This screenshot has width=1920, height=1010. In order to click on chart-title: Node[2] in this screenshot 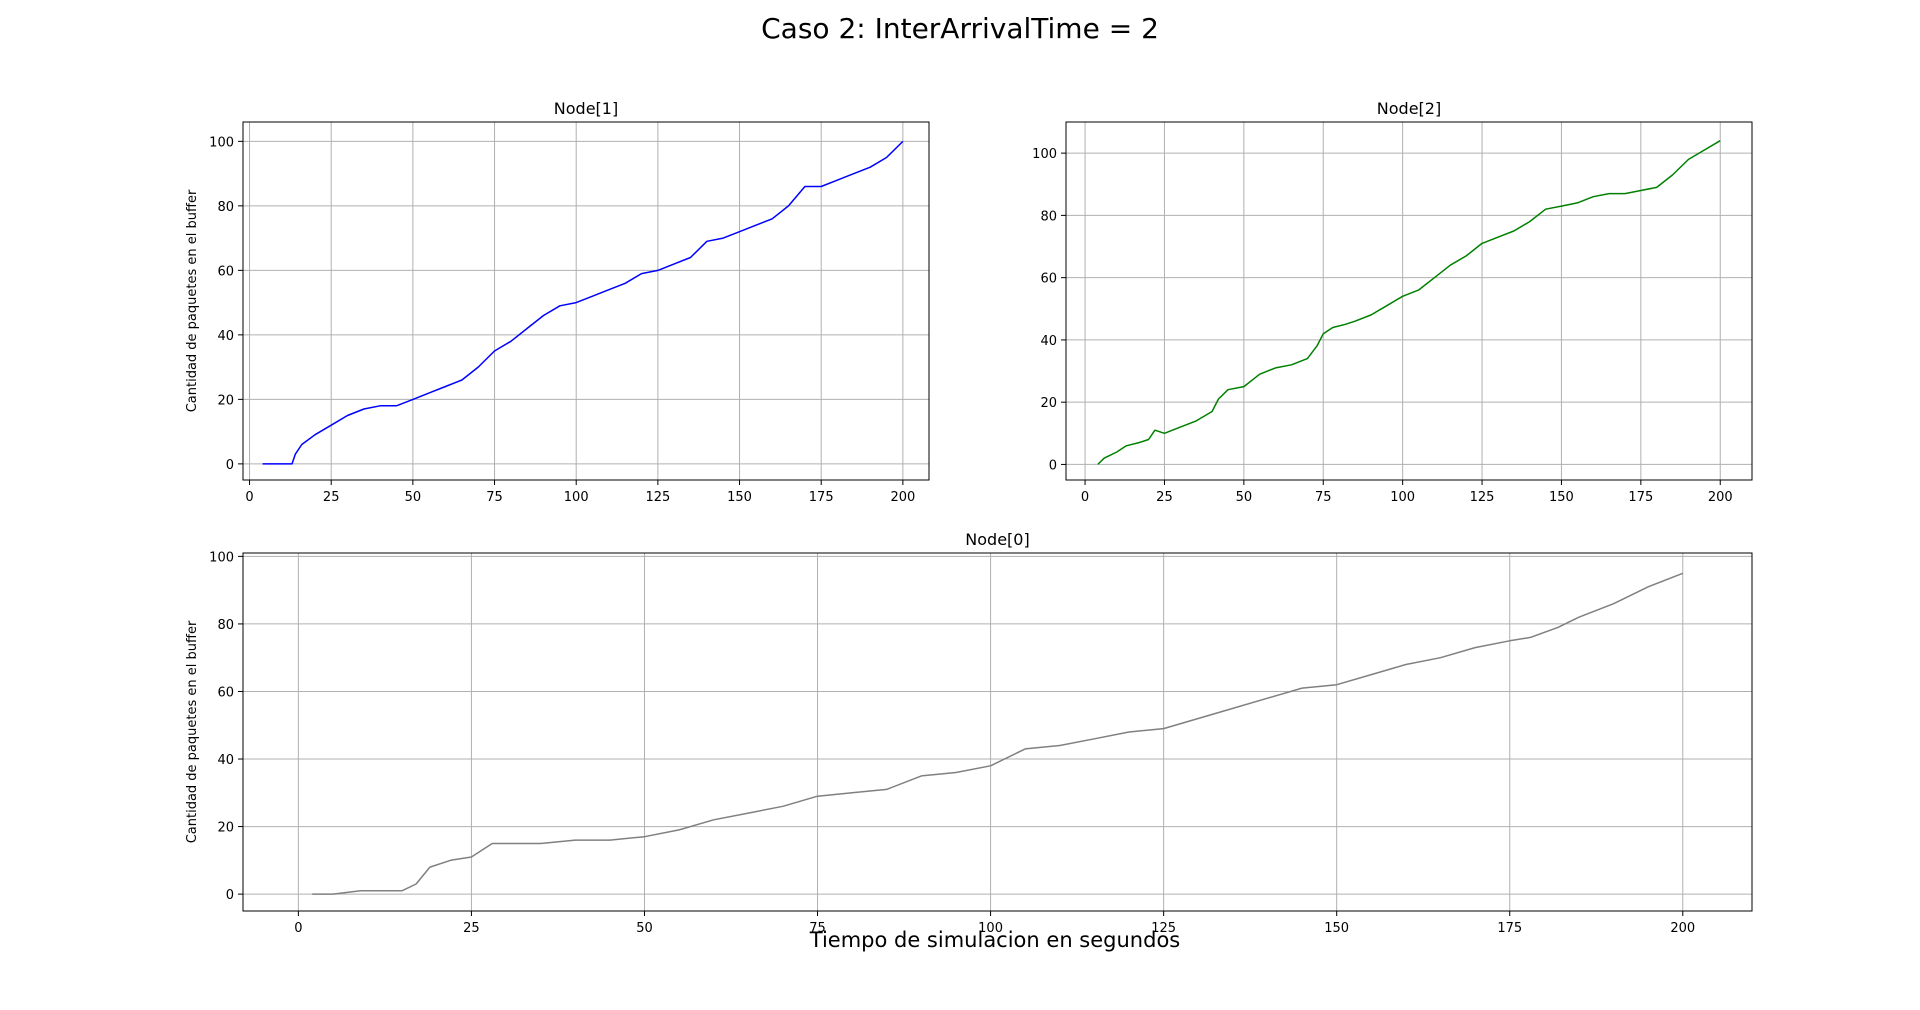, I will do `click(1409, 108)`.